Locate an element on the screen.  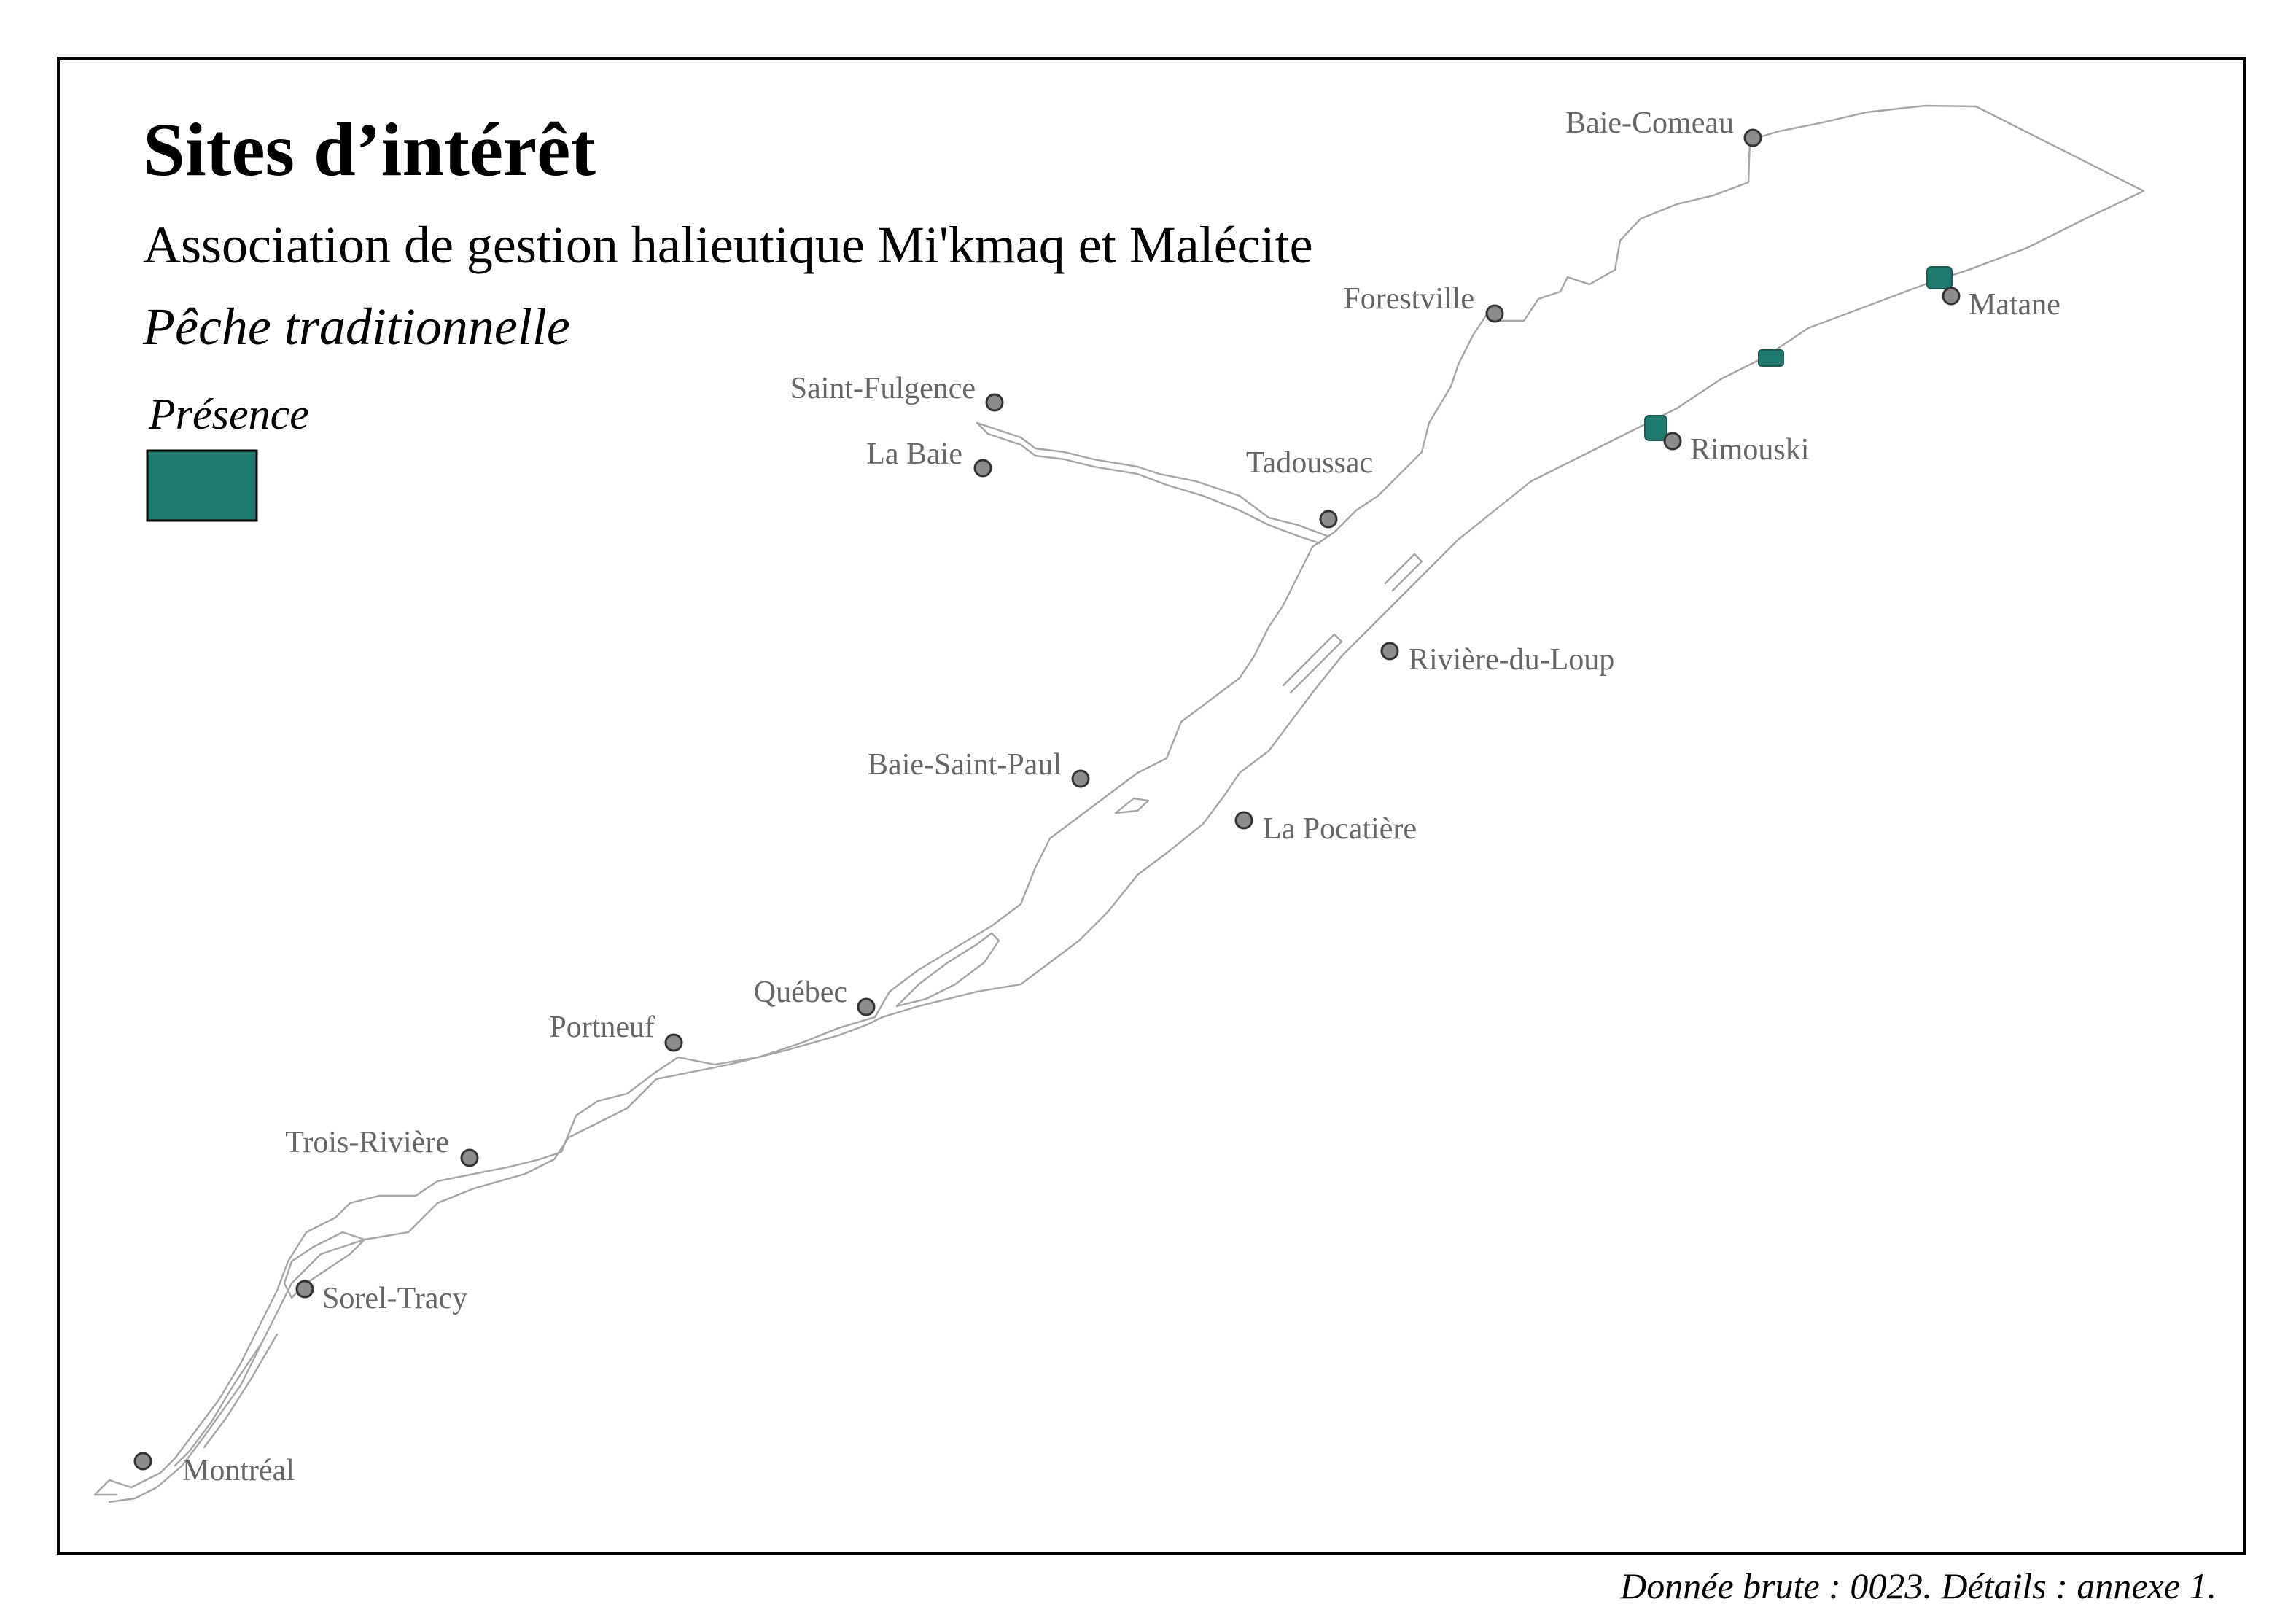
city-dot-forestville is located at coordinates (1495, 313).